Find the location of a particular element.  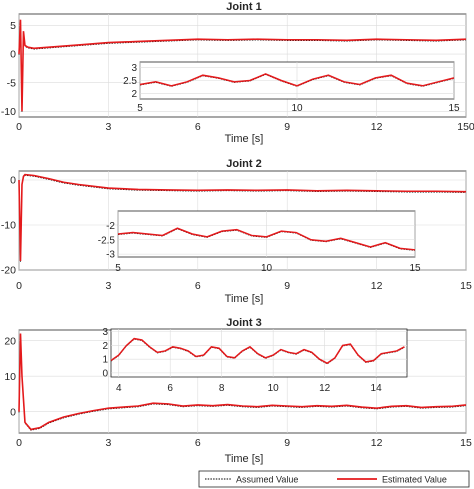

y-ticks: 5 0 -5 -10 is located at coordinates (8, 69).